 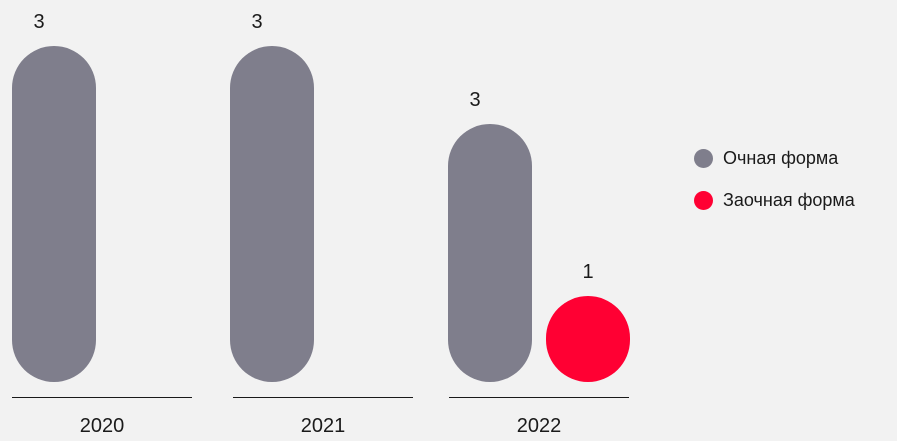 I want to click on bar-2021-s0, so click(x=272, y=214).